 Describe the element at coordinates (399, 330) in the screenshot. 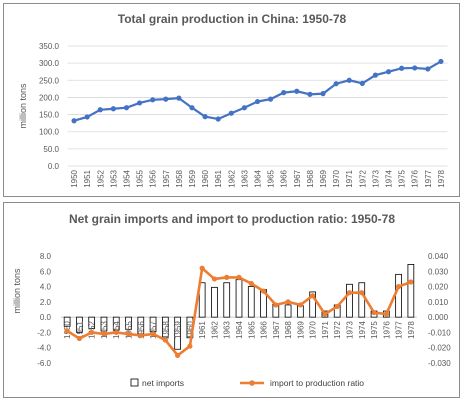

I see `imports-x-tick-label: 1977` at that location.